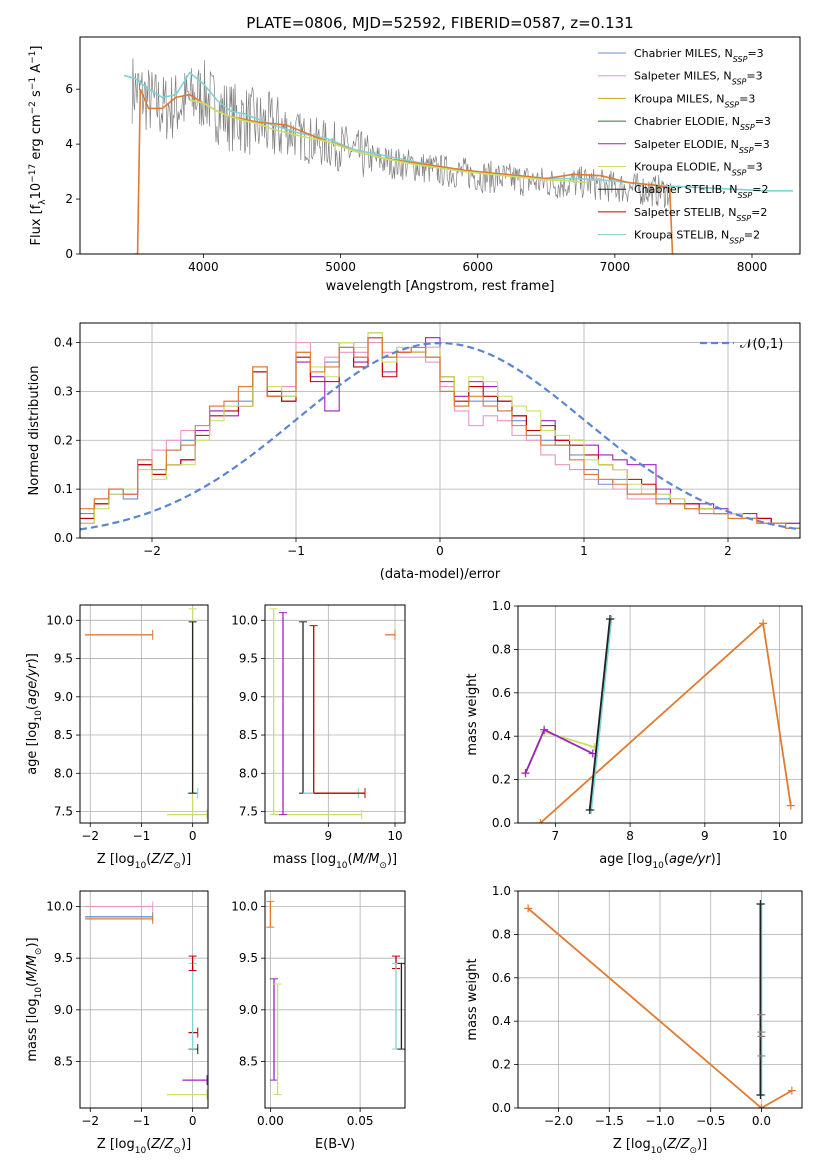  What do you see at coordinates (36, 48) in the screenshot?
I see `label-part: ]` at bounding box center [36, 48].